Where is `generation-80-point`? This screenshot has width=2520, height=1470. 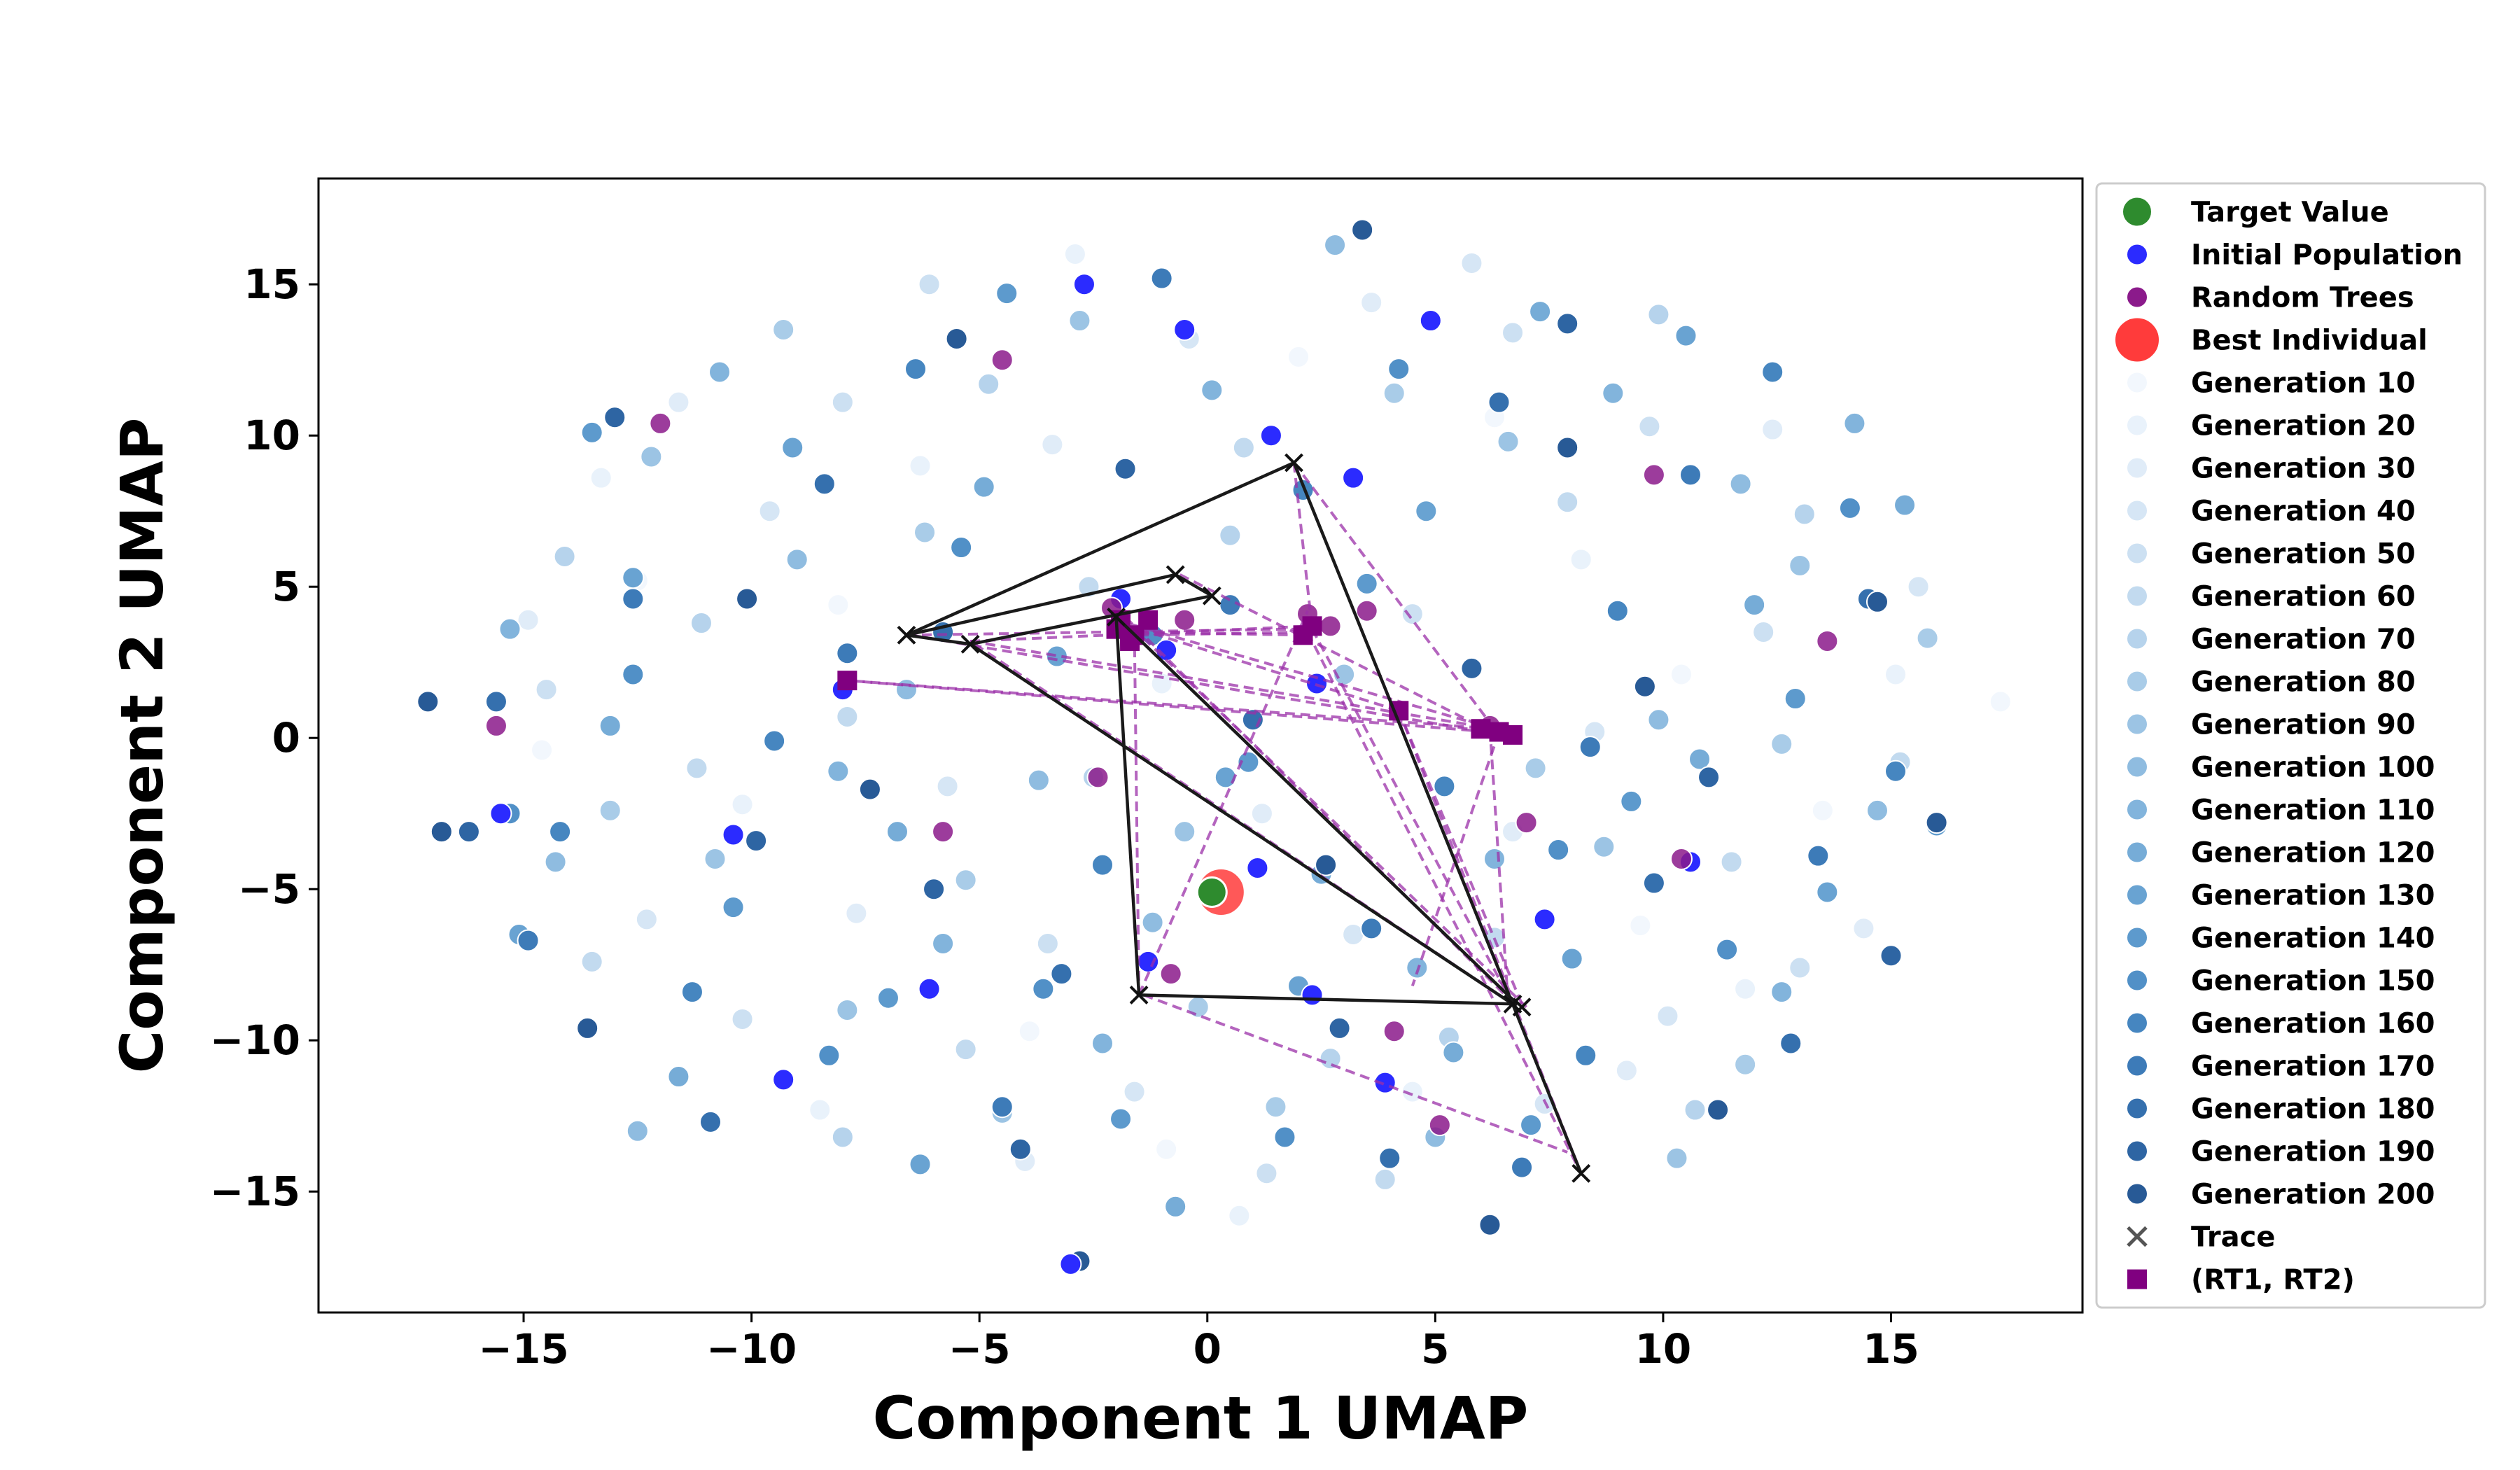
generation-80-point is located at coordinates (610, 810).